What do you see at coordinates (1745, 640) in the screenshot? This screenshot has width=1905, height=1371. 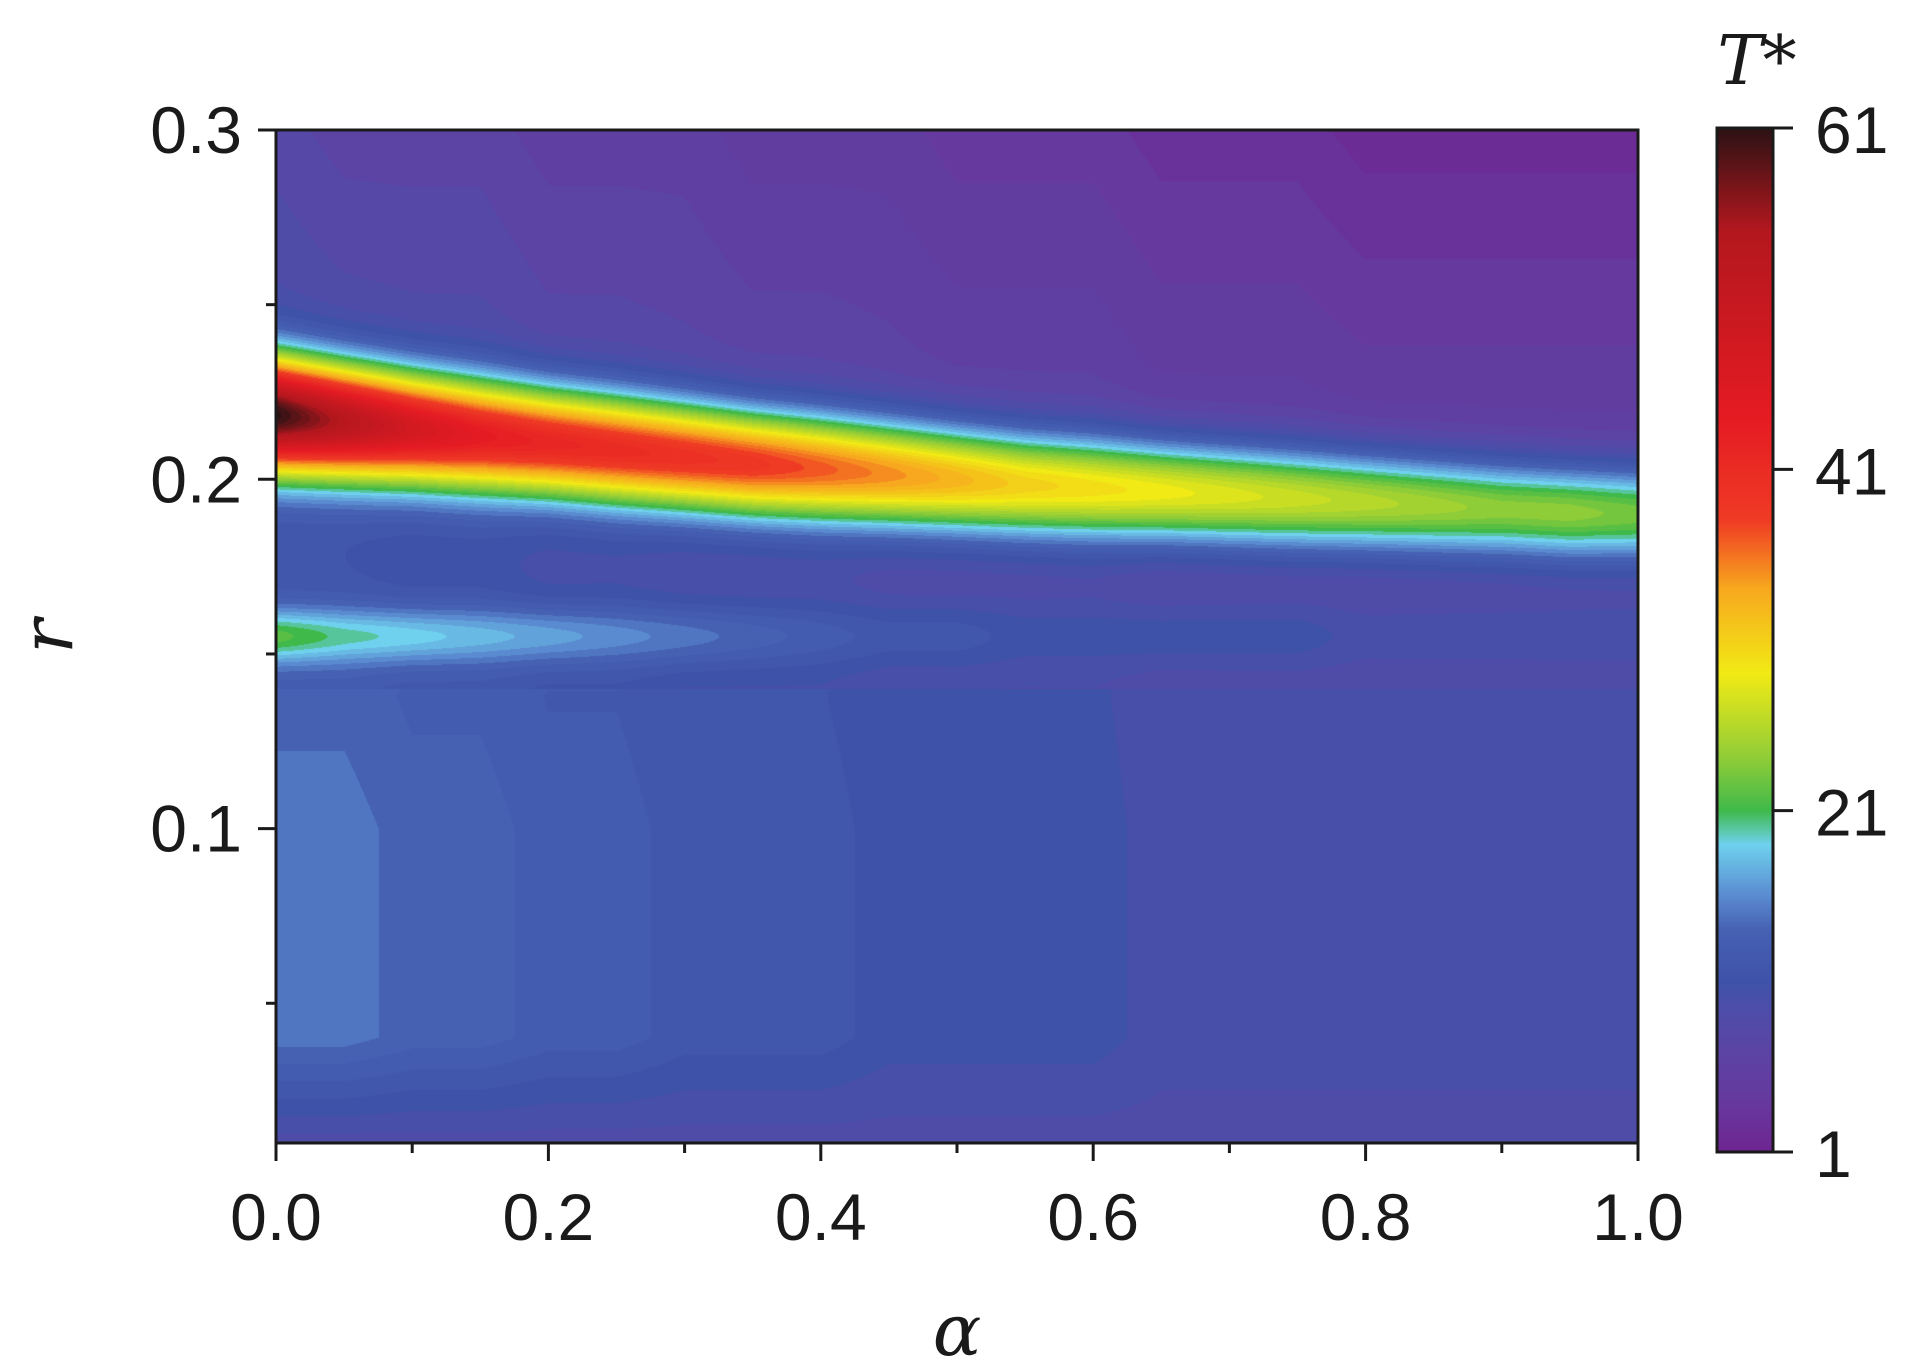 I see `colorbar-gradient` at bounding box center [1745, 640].